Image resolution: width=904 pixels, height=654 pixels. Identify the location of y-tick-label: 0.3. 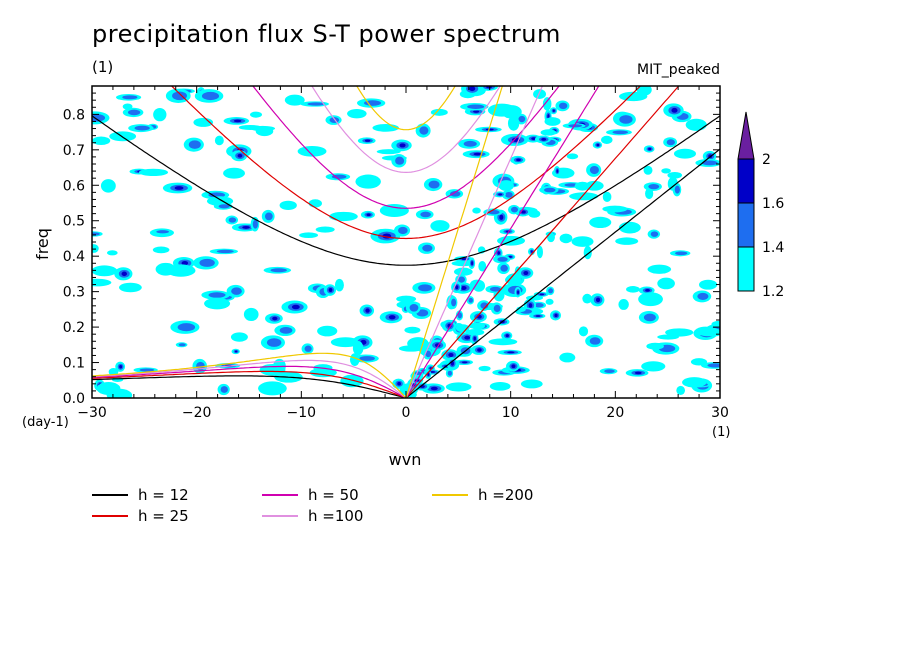
(74, 293).